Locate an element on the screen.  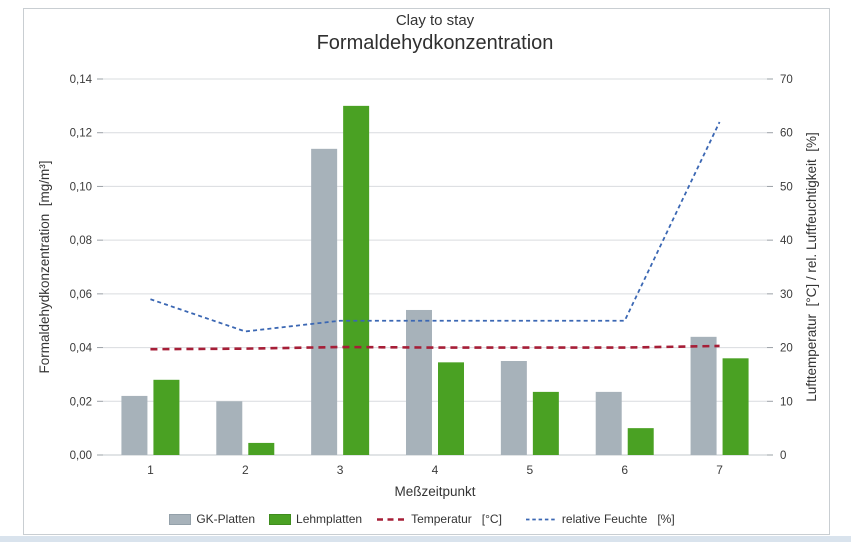
legend-unit-percent: [%] is located at coordinates (666, 519).